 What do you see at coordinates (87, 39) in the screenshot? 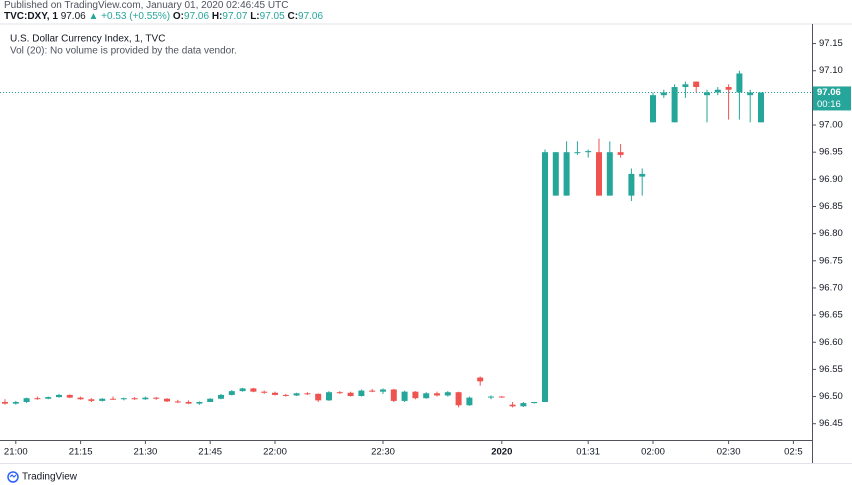
I see `chart-title: U.S. Dollar Currency Index, 1, TVC` at bounding box center [87, 39].